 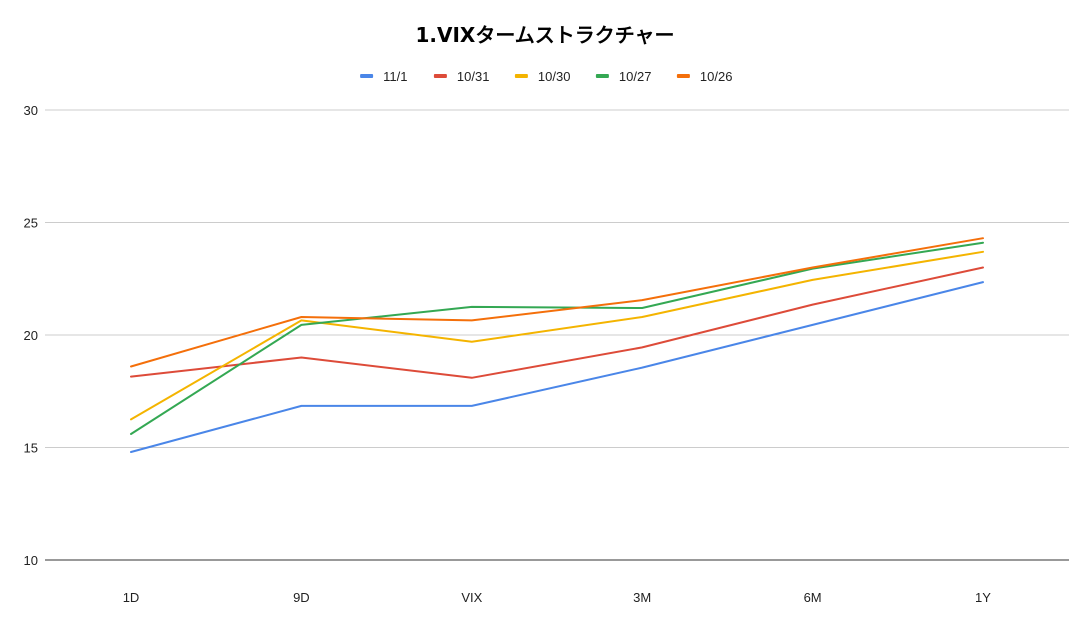 What do you see at coordinates (635, 76) in the screenshot?
I see `legend-label: 10/27` at bounding box center [635, 76].